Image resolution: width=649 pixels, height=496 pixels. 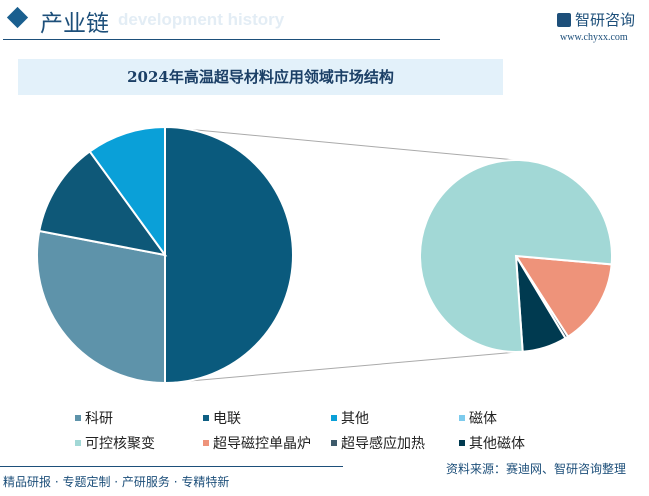 I want to click on pie-slice-科研, so click(x=101, y=307).